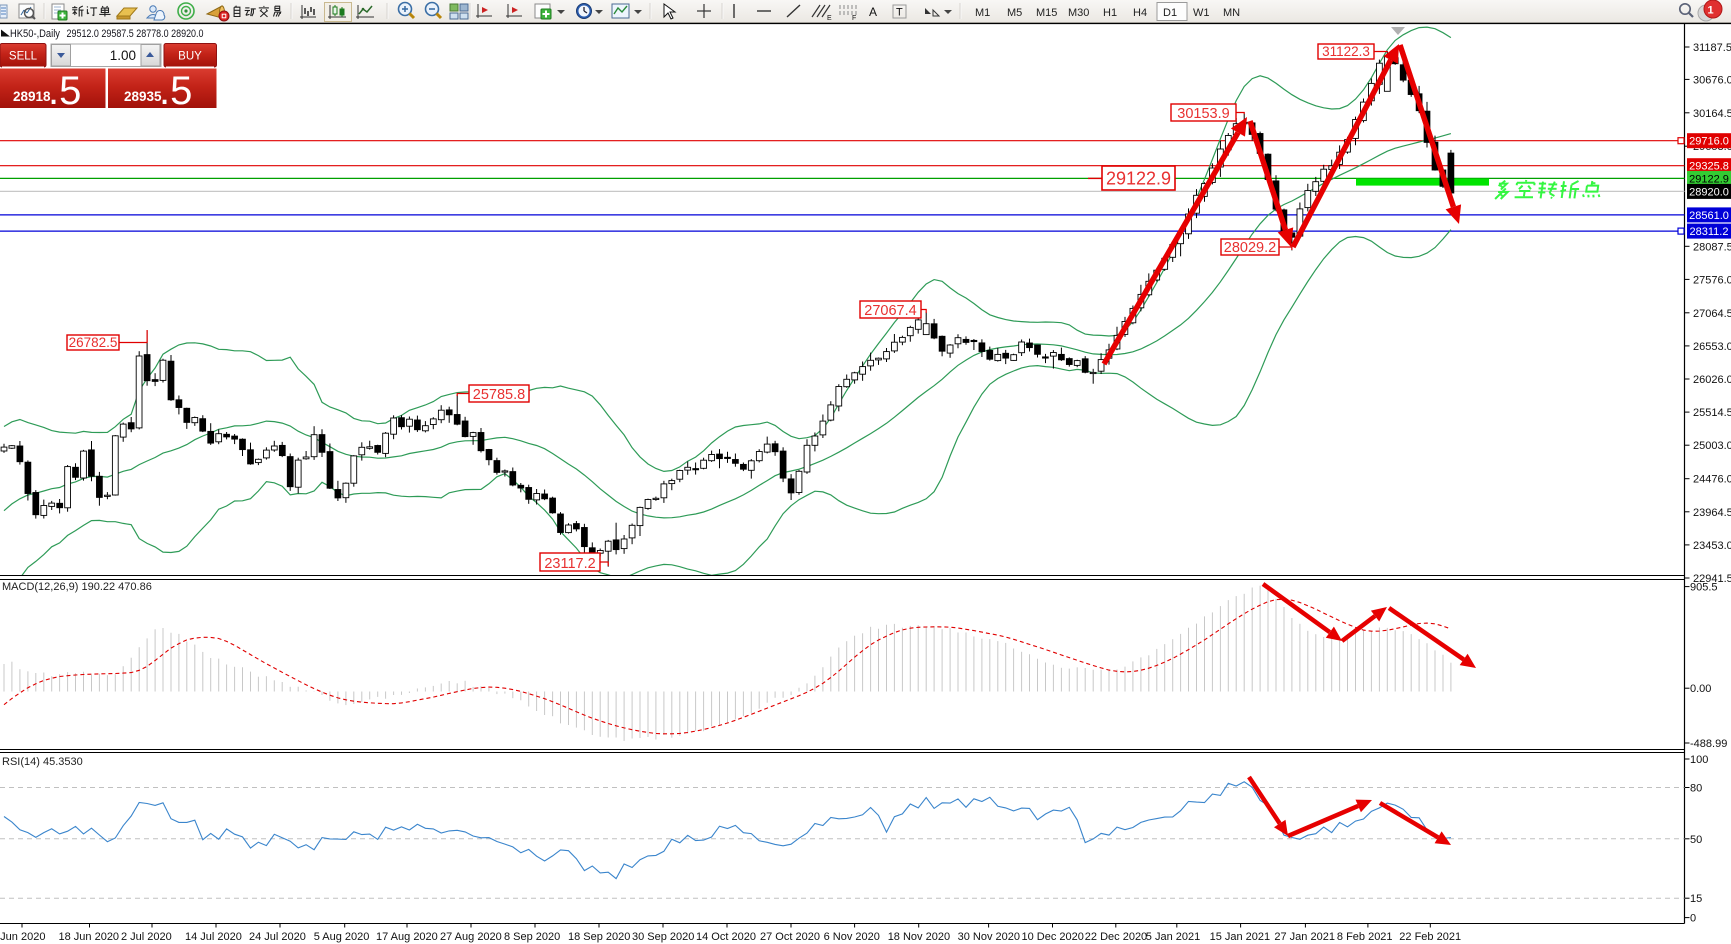 The width and height of the screenshot is (1731, 944). What do you see at coordinates (23, 57) in the screenshot?
I see `svg-text: SELL` at bounding box center [23, 57].